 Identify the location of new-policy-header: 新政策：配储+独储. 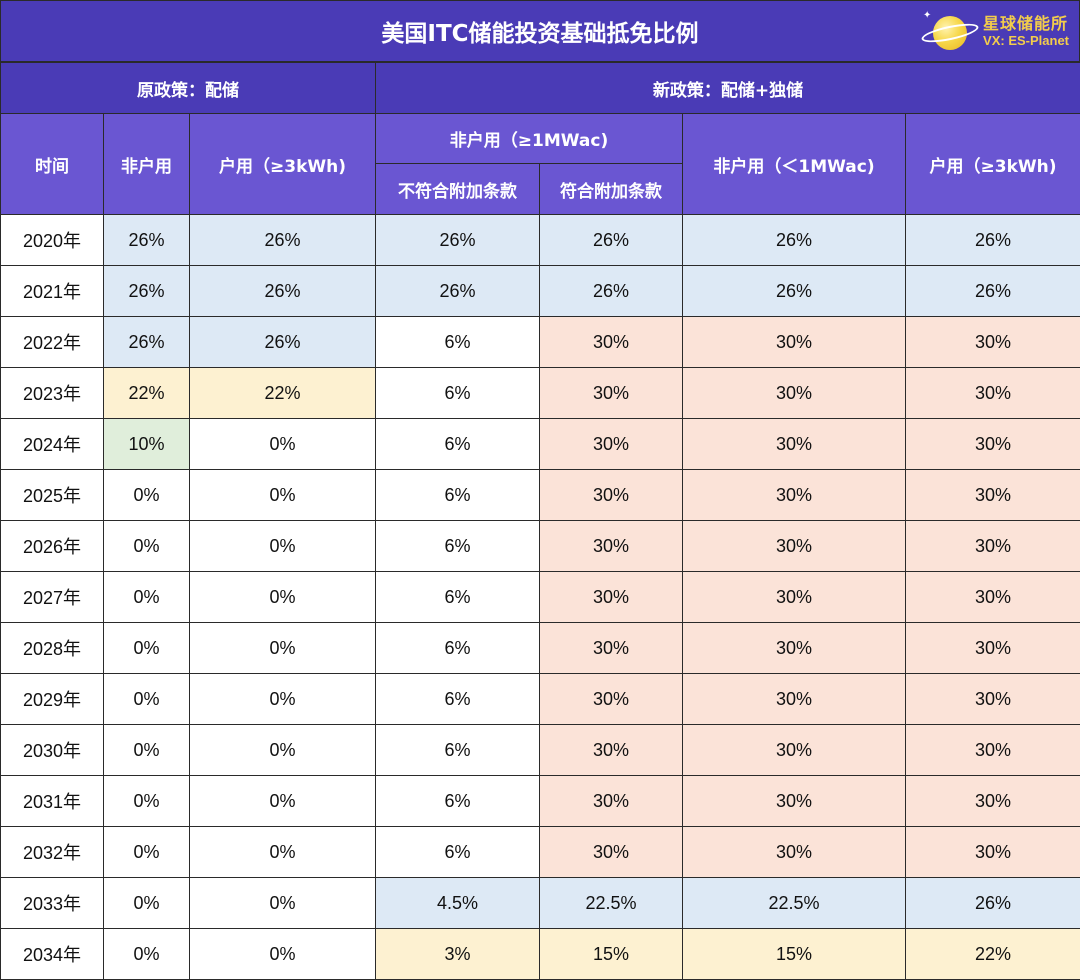
(728, 88).